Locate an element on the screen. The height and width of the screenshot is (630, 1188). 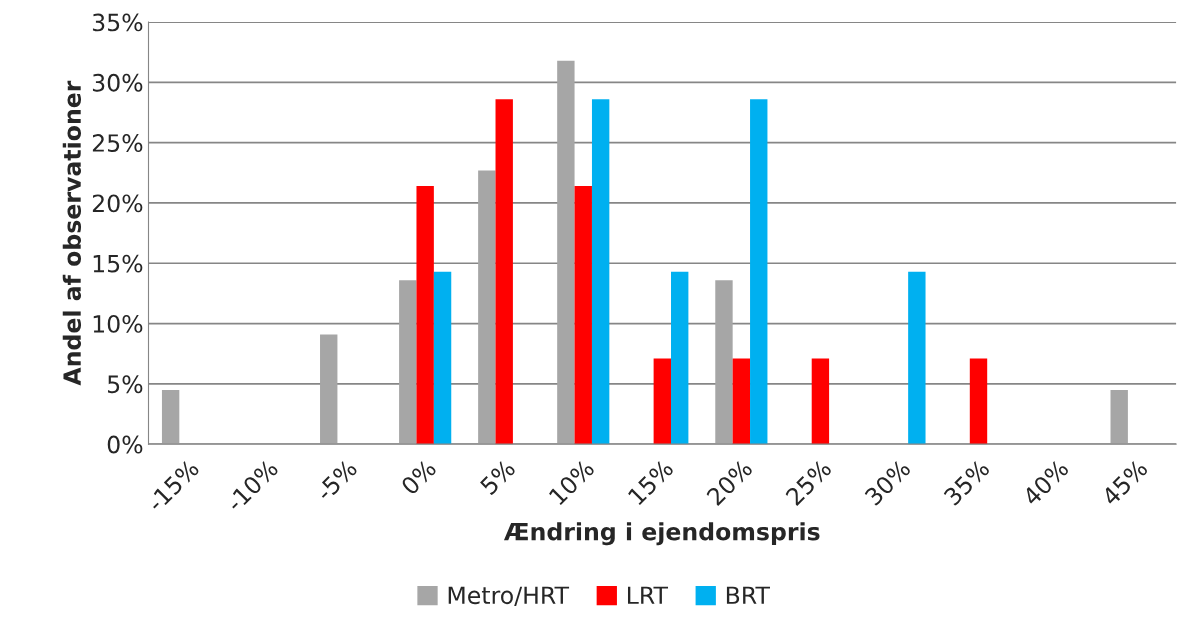
y-tick-label: 20% is located at coordinates (117, 203).